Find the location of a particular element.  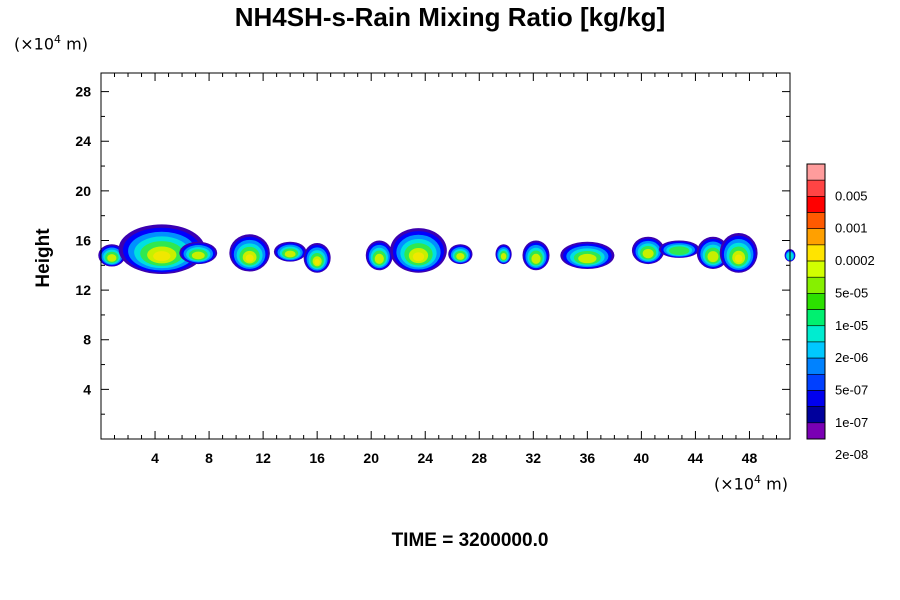

colorbar-label: 0.0002 is located at coordinates (855, 260).